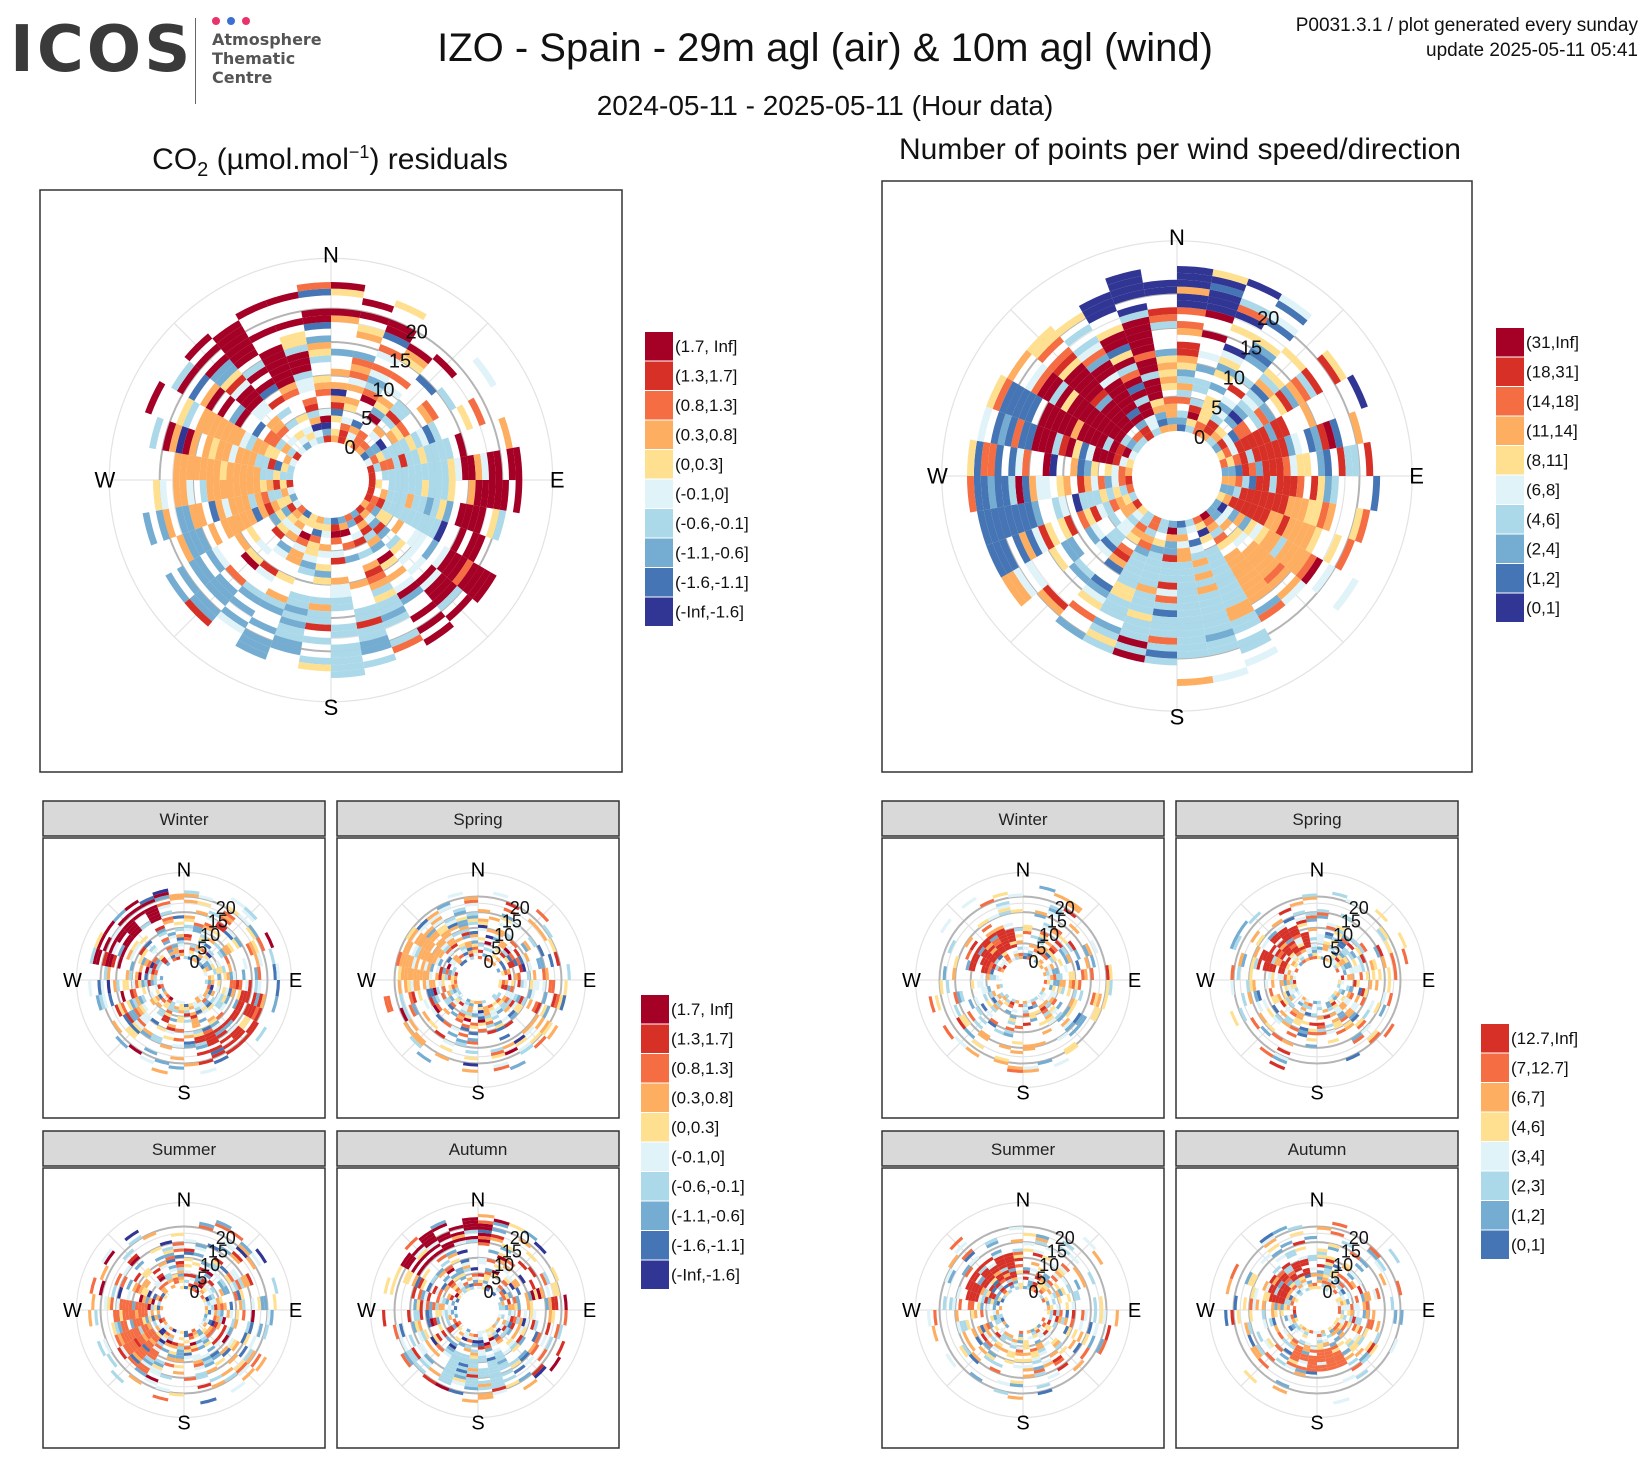 This screenshot has width=1650, height=1470. I want to click on compass-south: S, so click(477, 1424).